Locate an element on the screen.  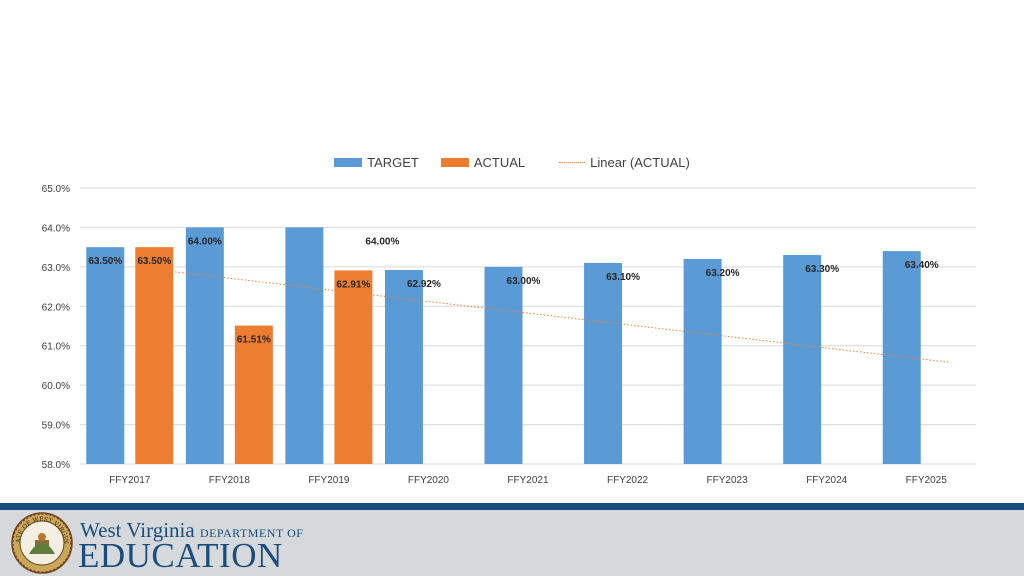
logo-line1: West Virginia DEPARTMENT OF is located at coordinates (191, 530).